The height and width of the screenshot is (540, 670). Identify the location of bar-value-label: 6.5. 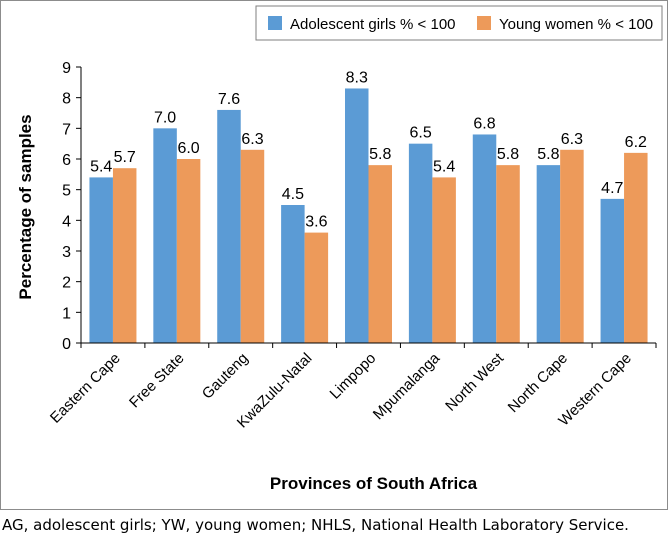
(421, 133).